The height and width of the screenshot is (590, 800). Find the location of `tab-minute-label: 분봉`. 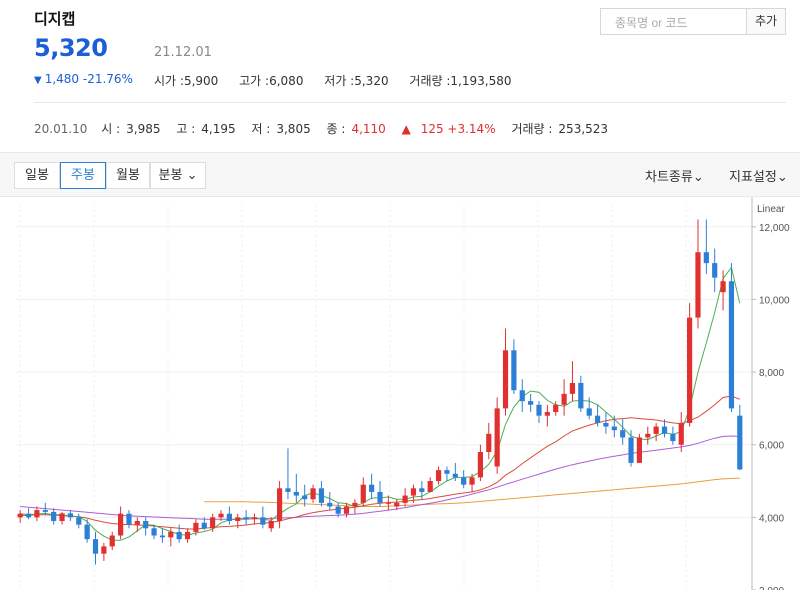

tab-minute-label: 분봉 is located at coordinates (170, 175).